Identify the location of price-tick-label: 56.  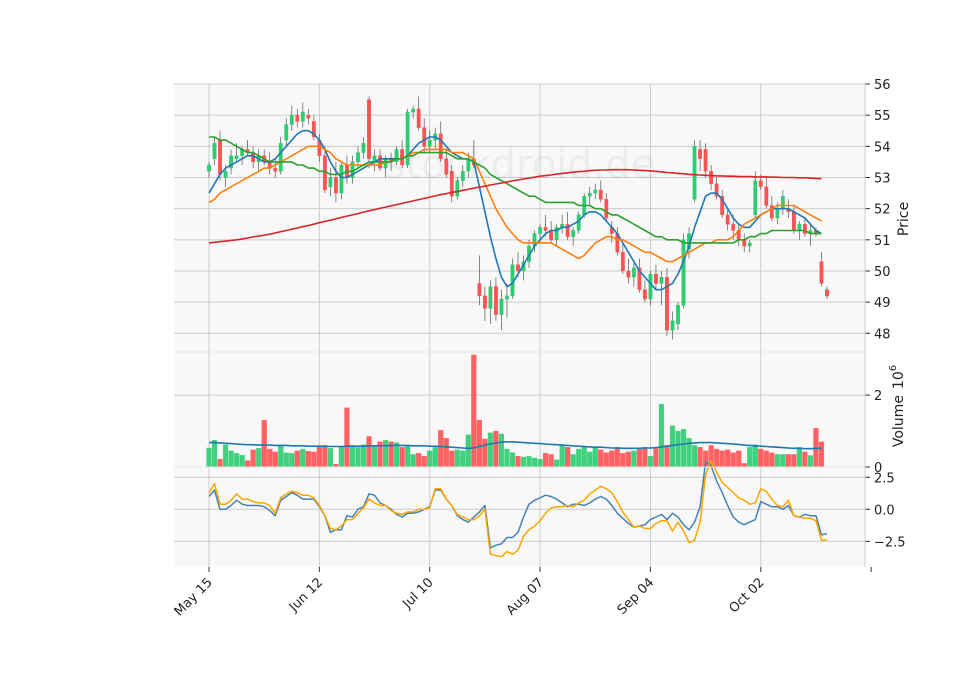
(882, 85).